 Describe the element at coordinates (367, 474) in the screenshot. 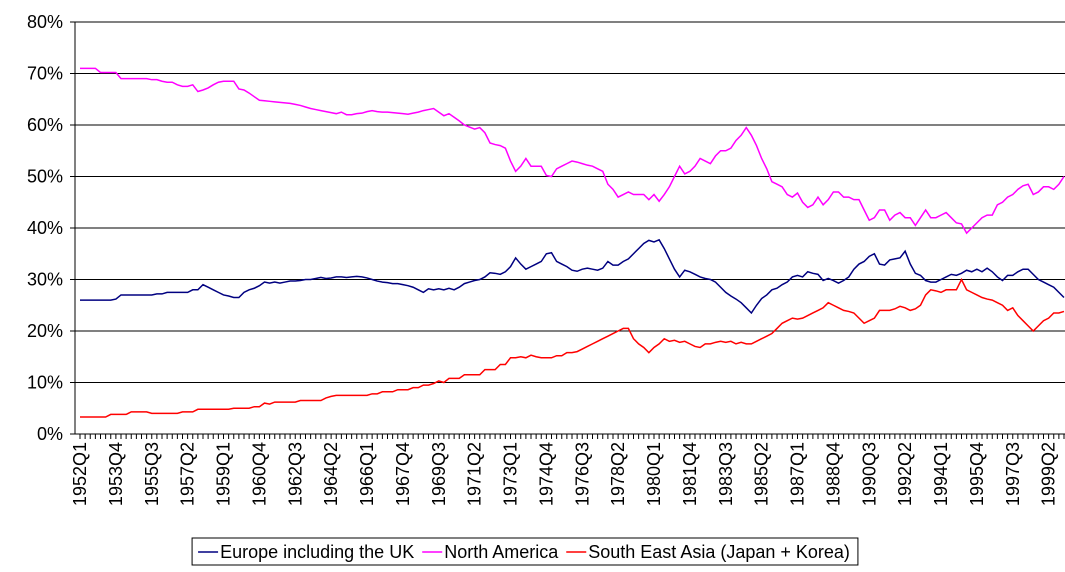

I see `x-tick-label: 1966Q1` at that location.